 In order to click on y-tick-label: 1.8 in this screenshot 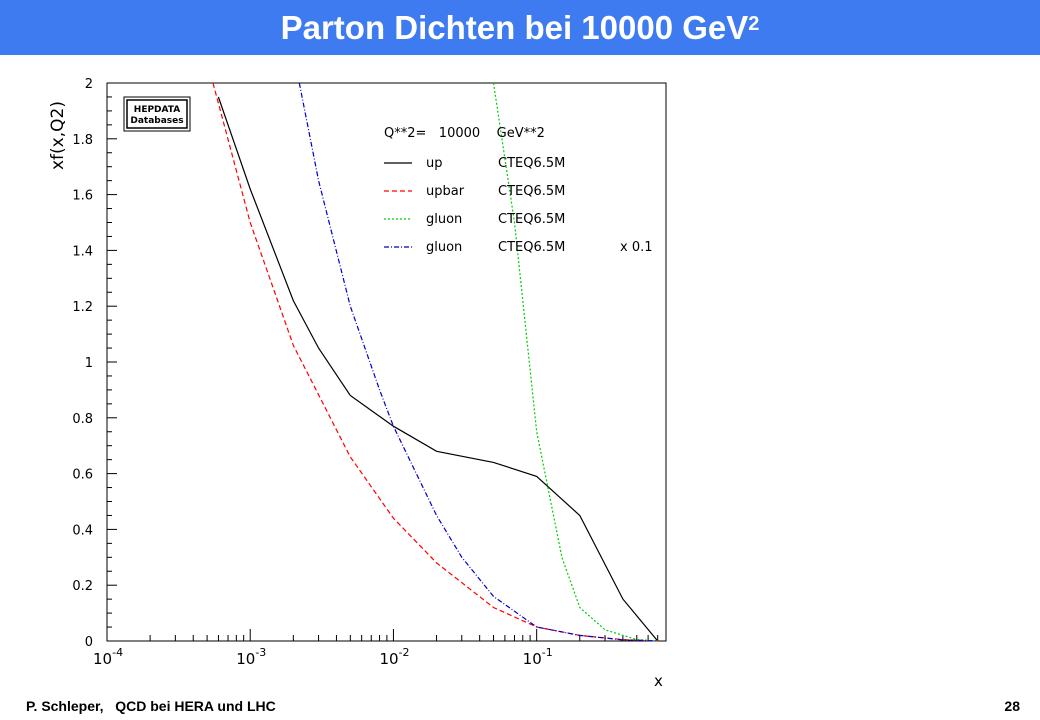, I will do `click(82, 140)`.